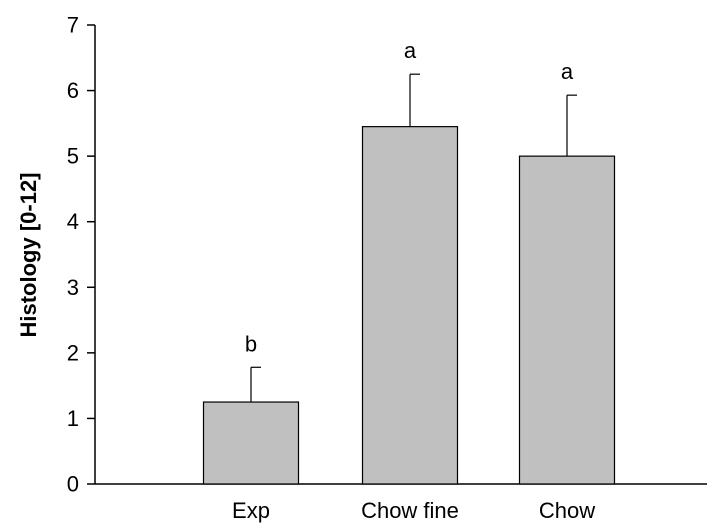 Image resolution: width=718 pixels, height=529 pixels. What do you see at coordinates (73, 90) in the screenshot?
I see `y-tick-label: 6` at bounding box center [73, 90].